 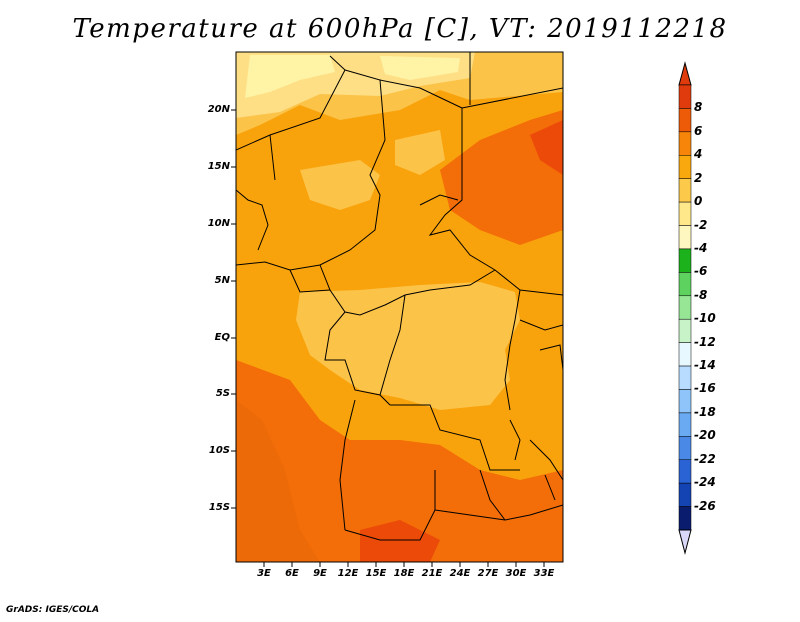 I want to click on lat-label-20n: 20N, so click(x=218, y=109).